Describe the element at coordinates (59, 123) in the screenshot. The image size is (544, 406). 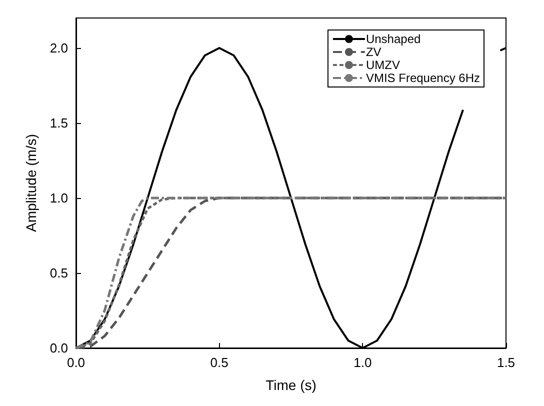
I see `y-tick-label: 1.5` at that location.